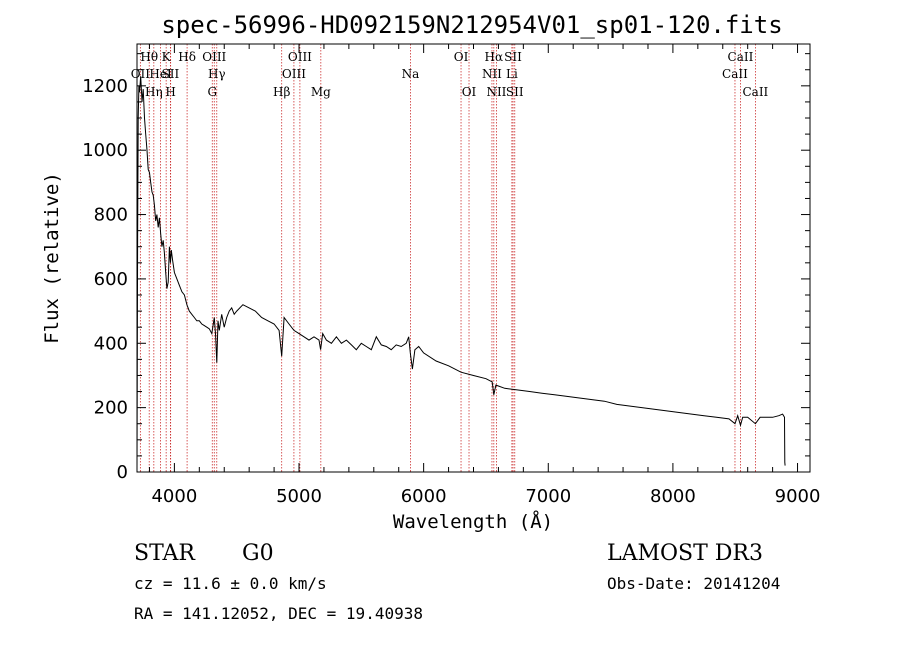 This screenshot has height=649, width=900. Describe the element at coordinates (111, 215) in the screenshot. I see `y-tick-label: 800` at that location.